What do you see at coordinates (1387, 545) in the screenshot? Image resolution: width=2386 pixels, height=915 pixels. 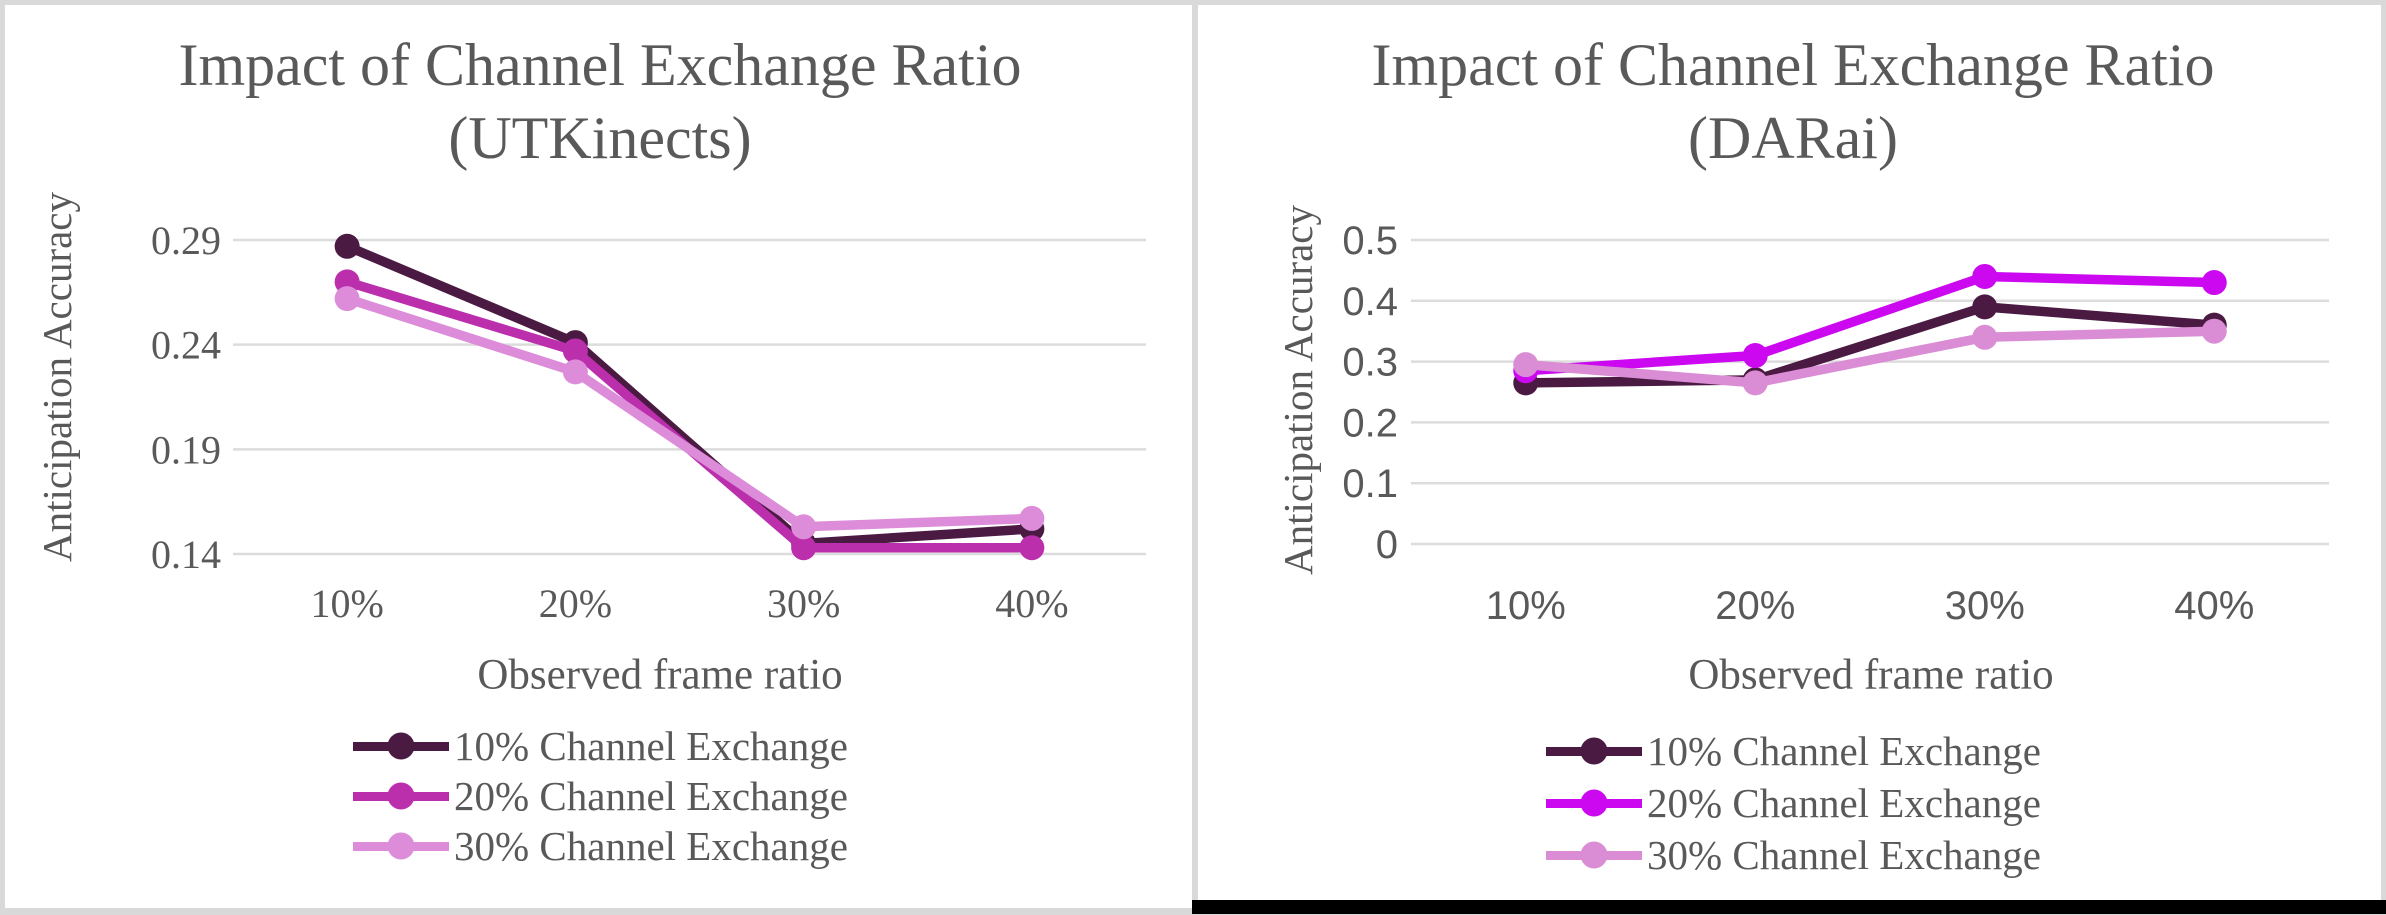 I see `y-tick-label: 0` at bounding box center [1387, 545].